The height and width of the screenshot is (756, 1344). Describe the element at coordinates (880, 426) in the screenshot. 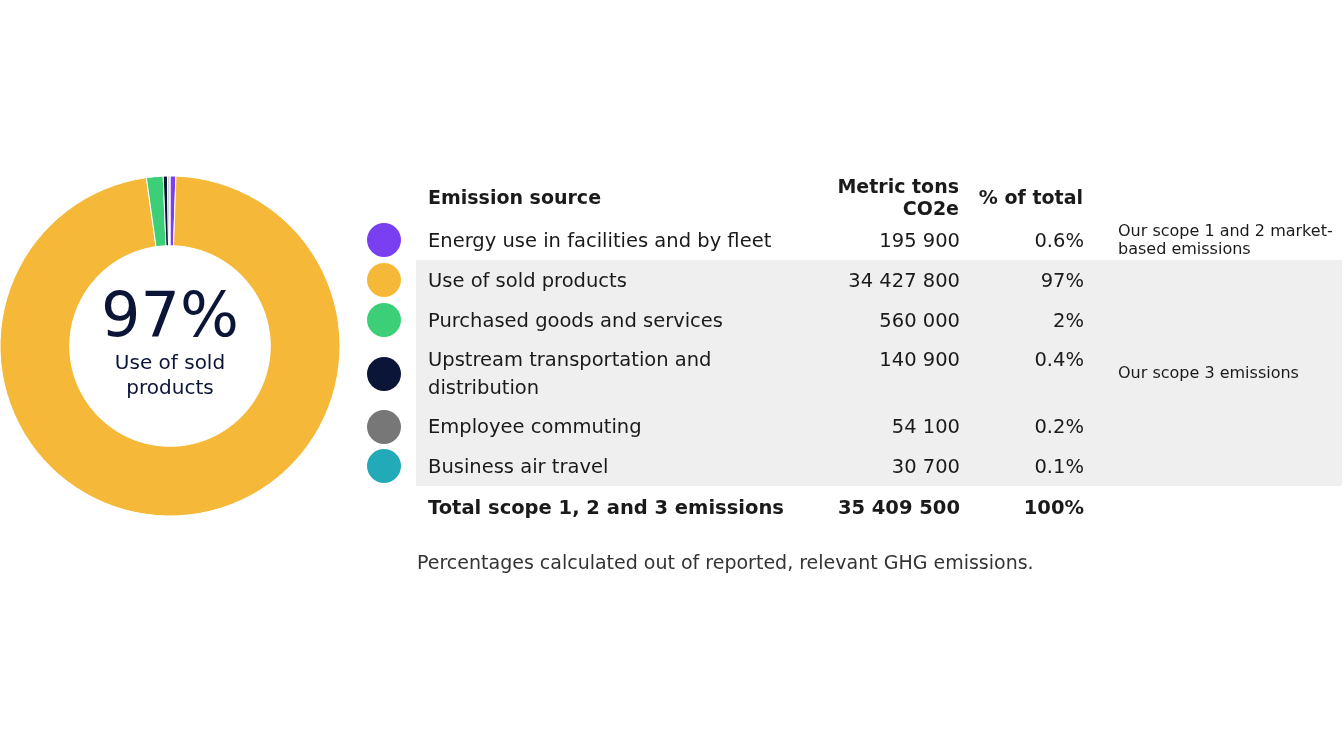

I see `data-label: 54 100` at that location.